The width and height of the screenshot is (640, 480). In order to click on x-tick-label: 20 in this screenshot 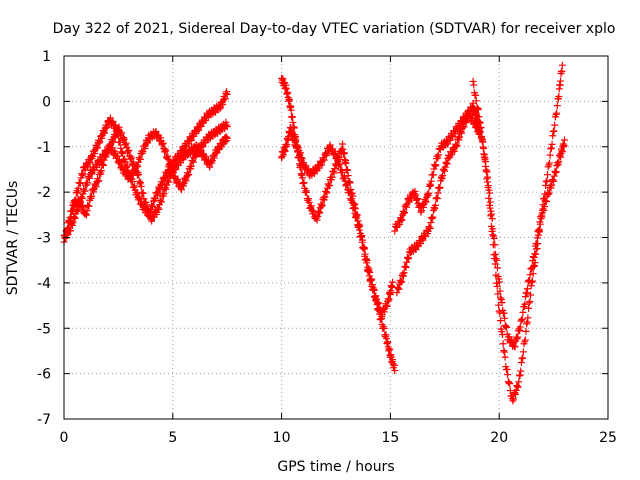, I will do `click(499, 438)`.